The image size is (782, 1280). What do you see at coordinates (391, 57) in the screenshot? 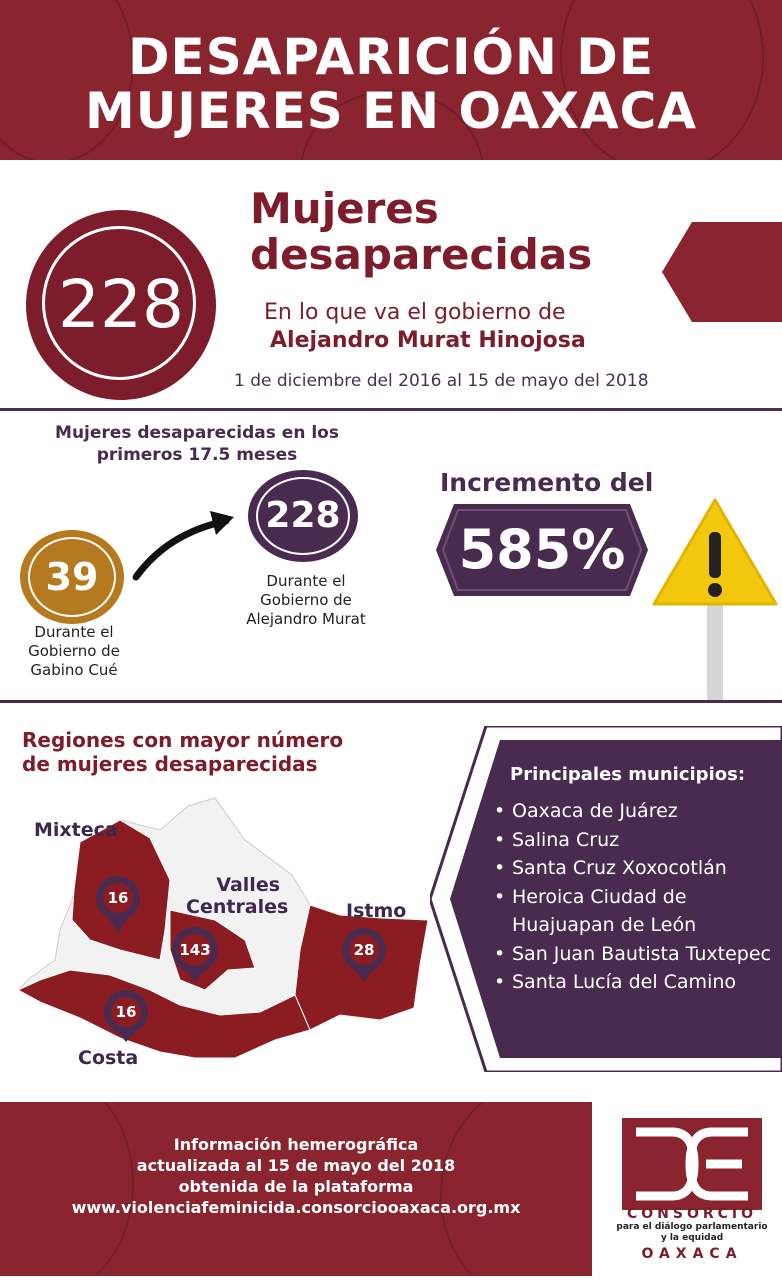
I see `title-line-1: DESAPARICIÓN DE` at bounding box center [391, 57].